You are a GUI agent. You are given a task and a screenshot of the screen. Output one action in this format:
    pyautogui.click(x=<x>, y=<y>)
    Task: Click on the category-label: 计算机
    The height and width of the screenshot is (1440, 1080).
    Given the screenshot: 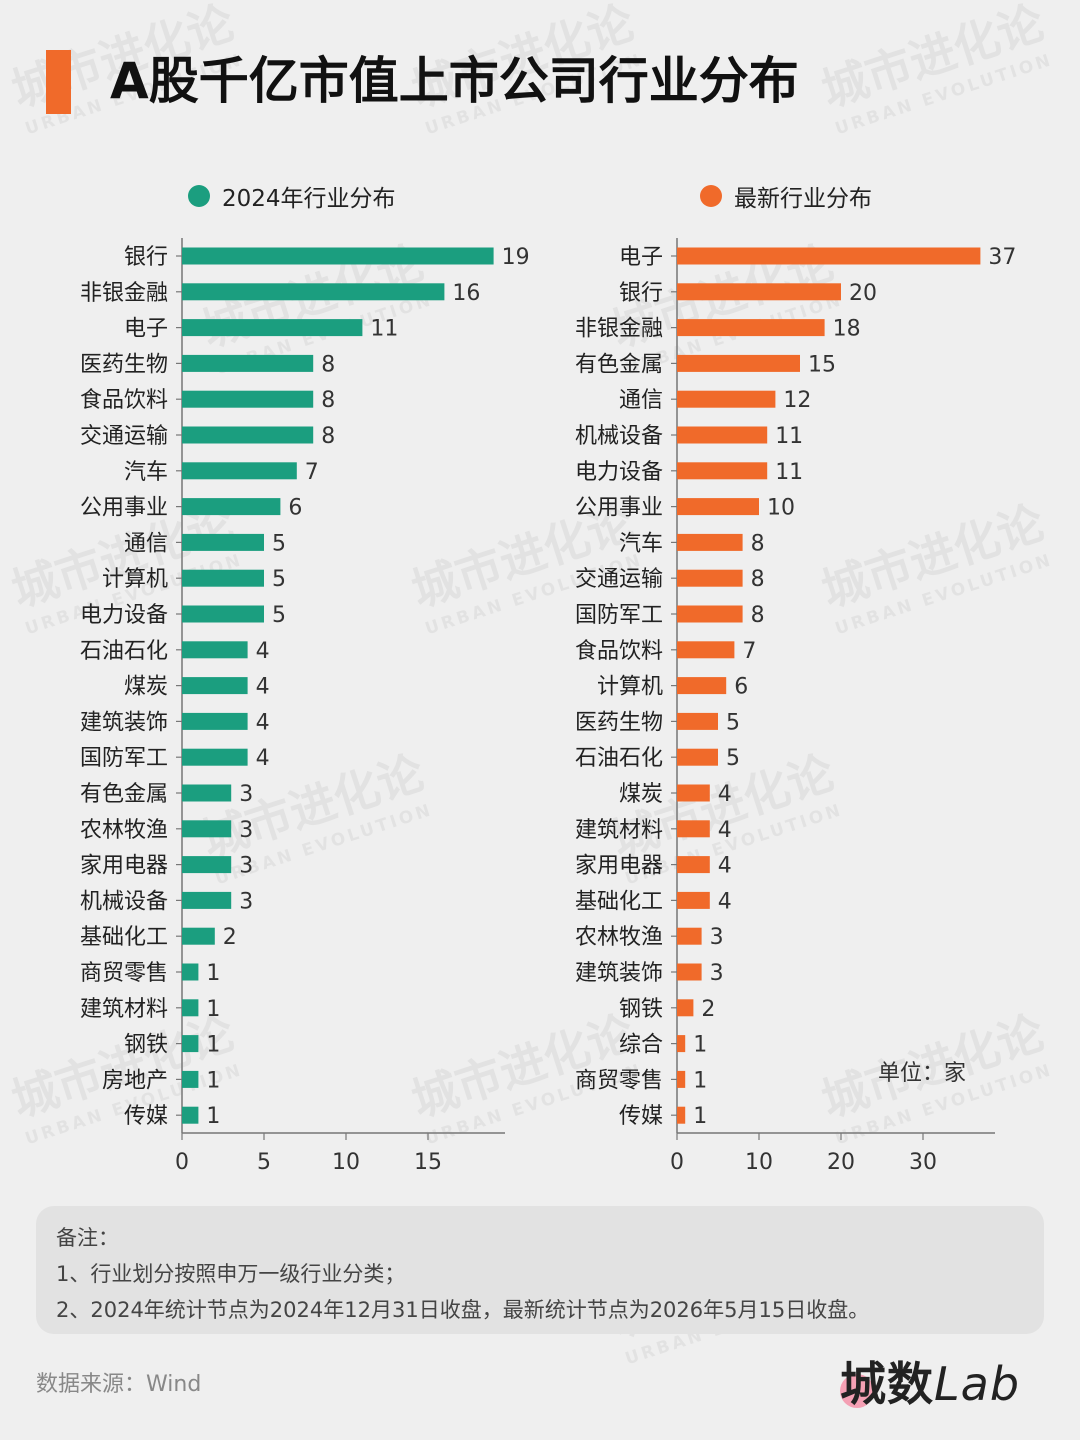 What is the action you would take?
    pyautogui.click(x=135, y=579)
    